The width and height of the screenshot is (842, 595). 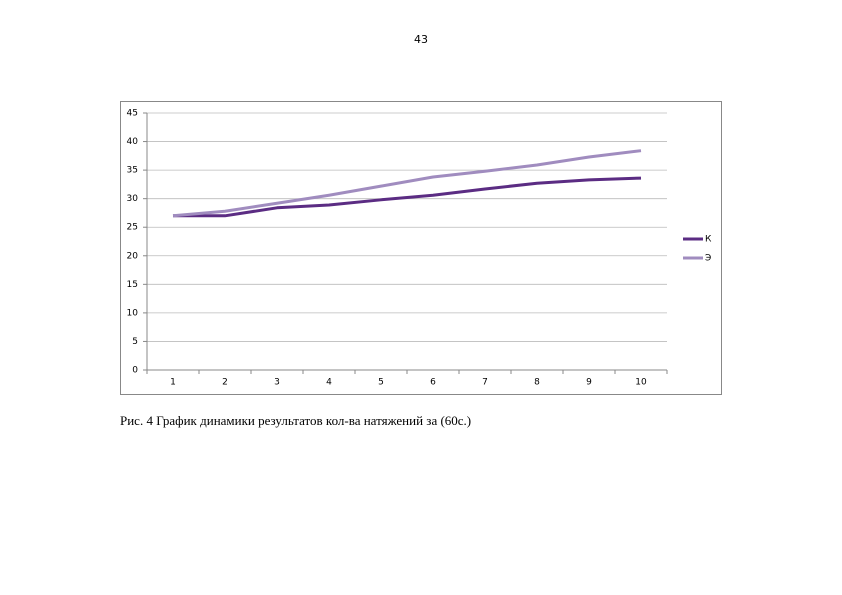 What do you see at coordinates (277, 383) in the screenshot?
I see `x-tick-label: 3` at bounding box center [277, 383].